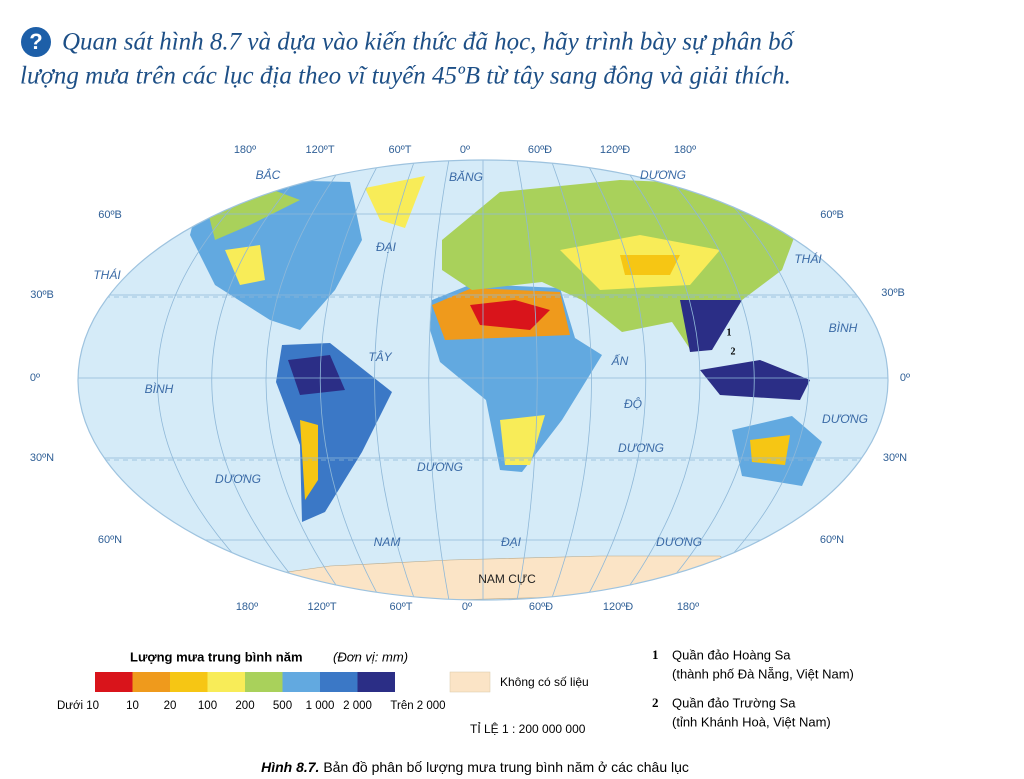  I want to click on legend-label: 100, so click(207, 706).